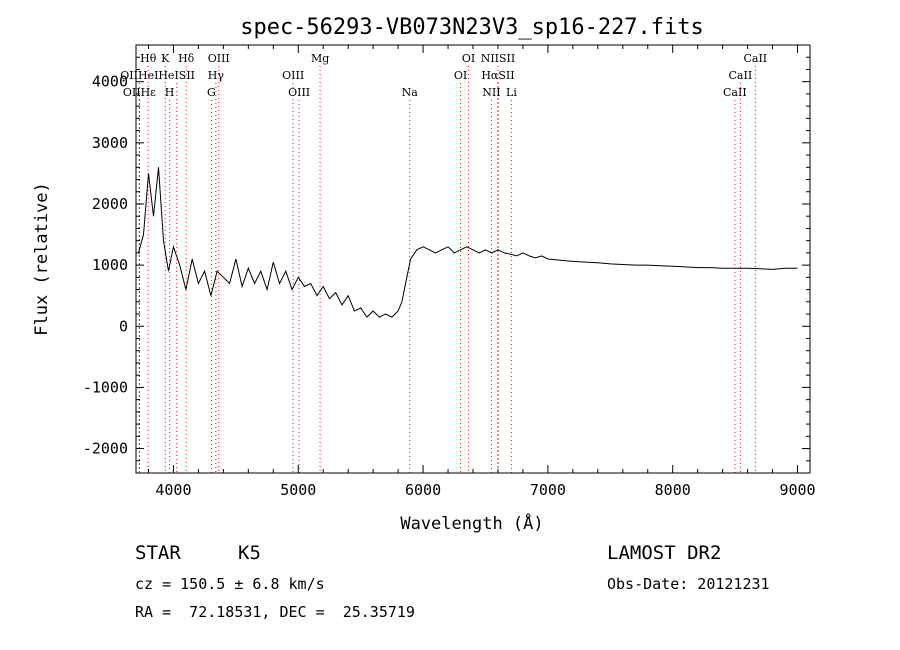  What do you see at coordinates (110, 204) in the screenshot?
I see `y-tick-label: 2000` at bounding box center [110, 204].